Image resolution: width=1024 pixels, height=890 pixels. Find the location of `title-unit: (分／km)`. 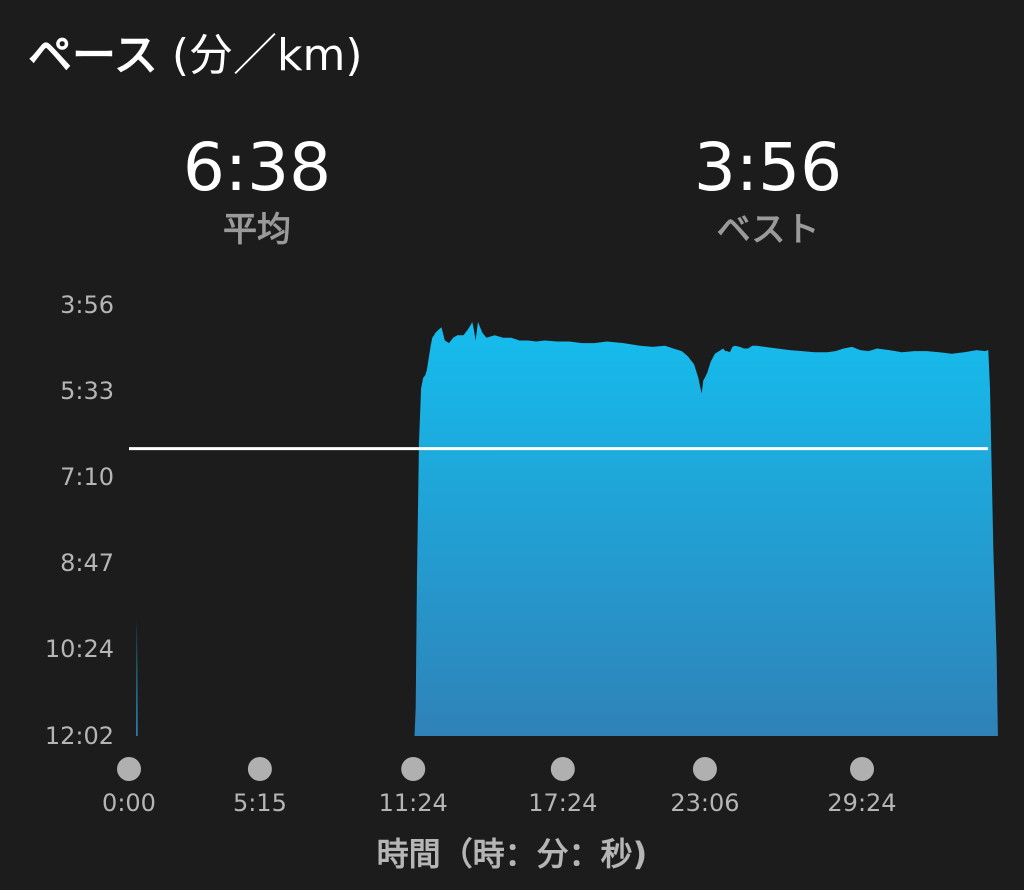

title-unit: (分／km) is located at coordinates (267, 55).